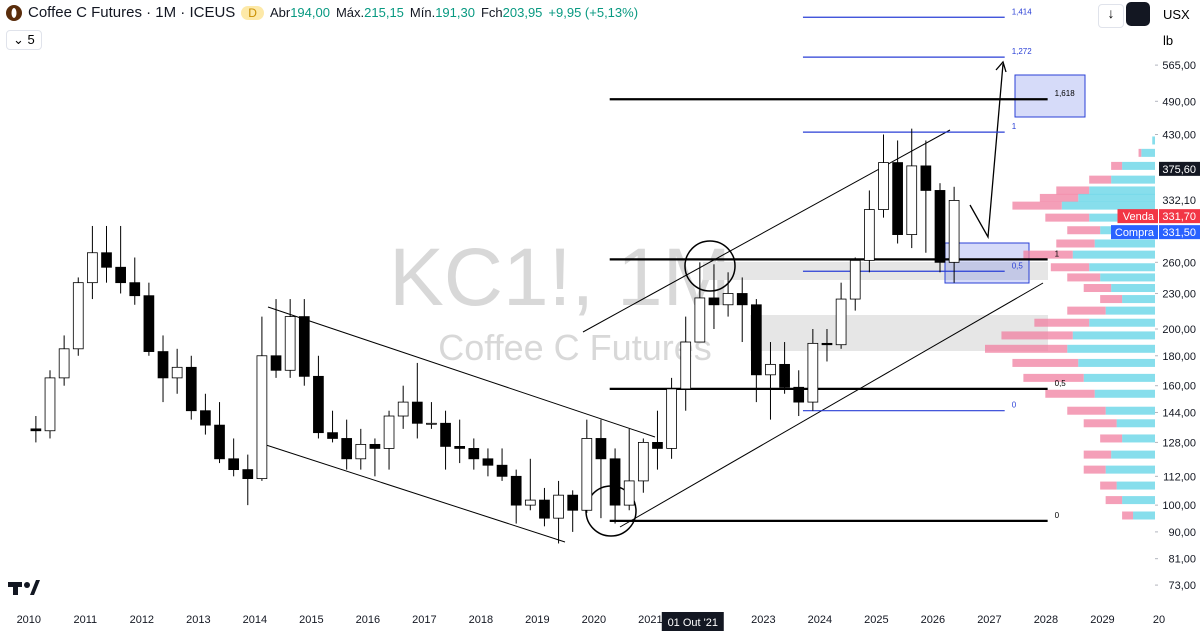  I want to click on y-tick-label: 200,00, so click(1179, 330).